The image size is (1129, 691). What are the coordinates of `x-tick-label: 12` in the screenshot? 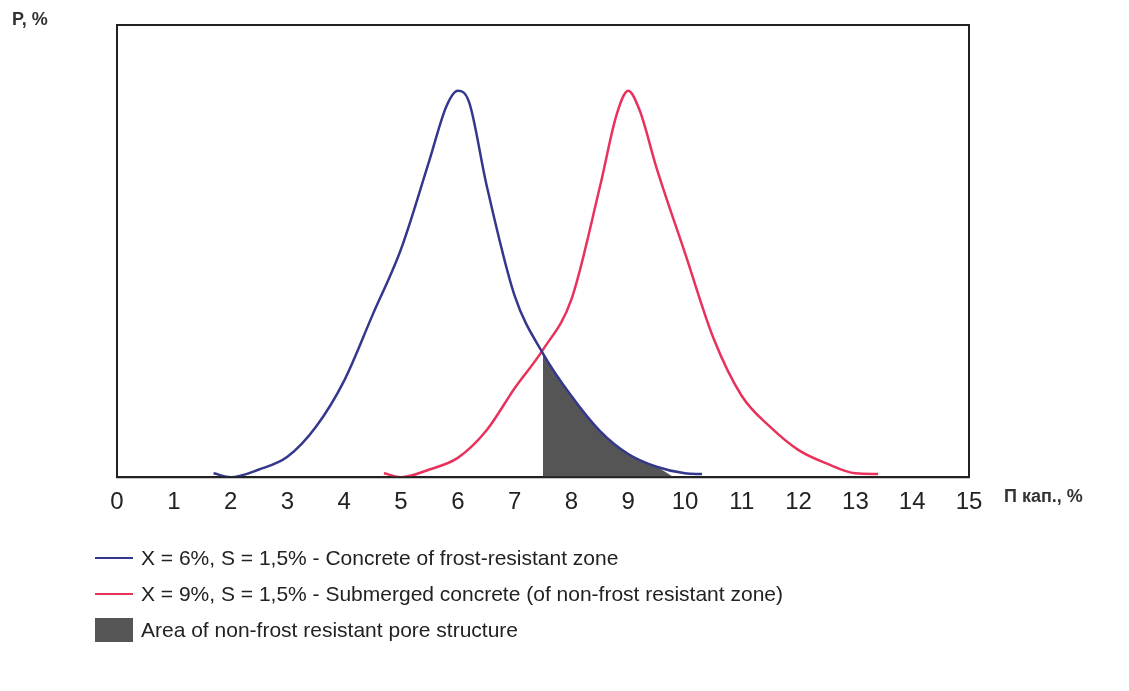 It's located at (798, 501).